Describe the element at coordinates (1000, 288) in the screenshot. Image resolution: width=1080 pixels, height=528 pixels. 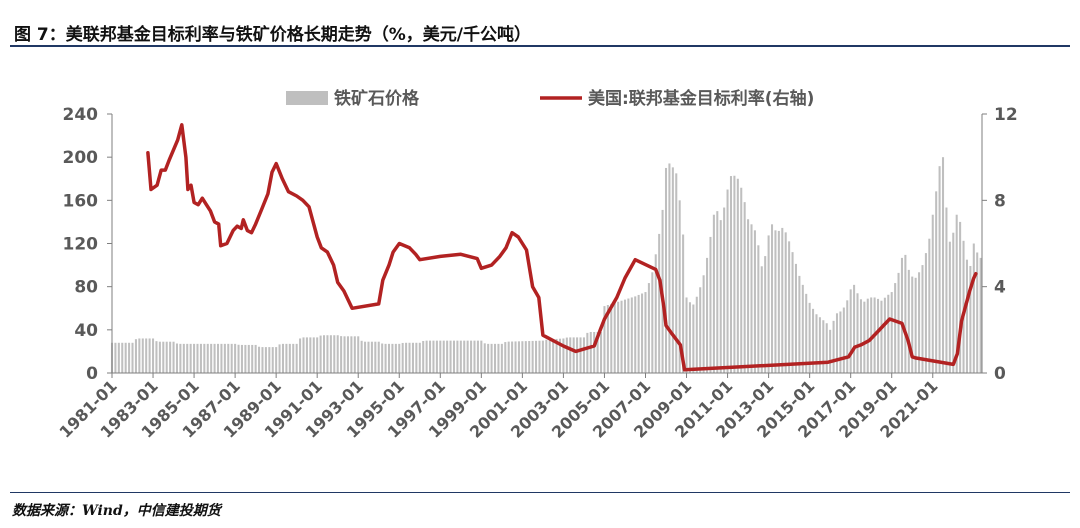
I see `right-tick-label: 4` at that location.